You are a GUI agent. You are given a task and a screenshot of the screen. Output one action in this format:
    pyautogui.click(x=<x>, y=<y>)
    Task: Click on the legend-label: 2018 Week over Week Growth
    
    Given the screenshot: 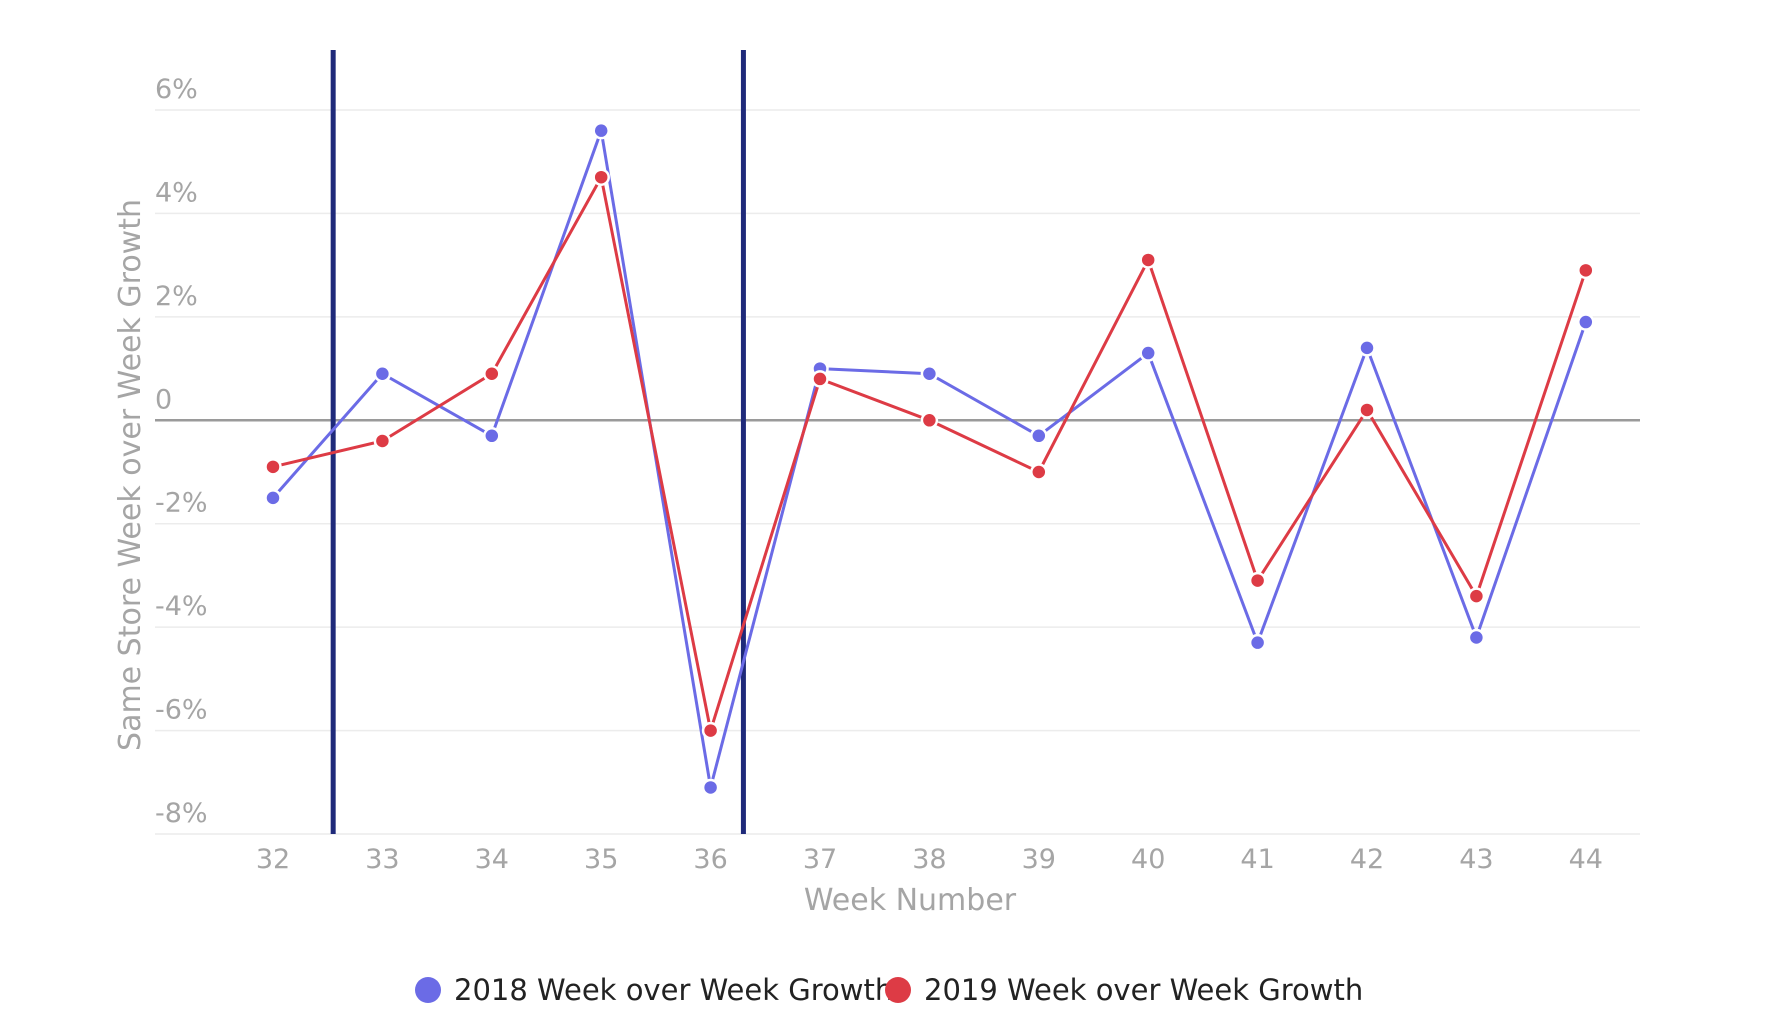 What is the action you would take?
    pyautogui.click(x=673, y=990)
    